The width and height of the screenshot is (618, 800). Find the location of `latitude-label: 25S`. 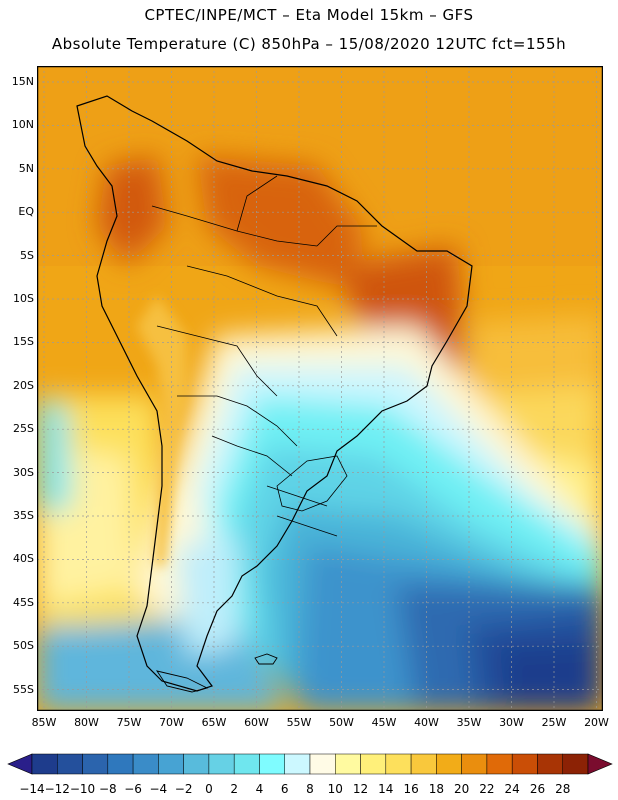

latitude-label: 25S is located at coordinates (23, 429).